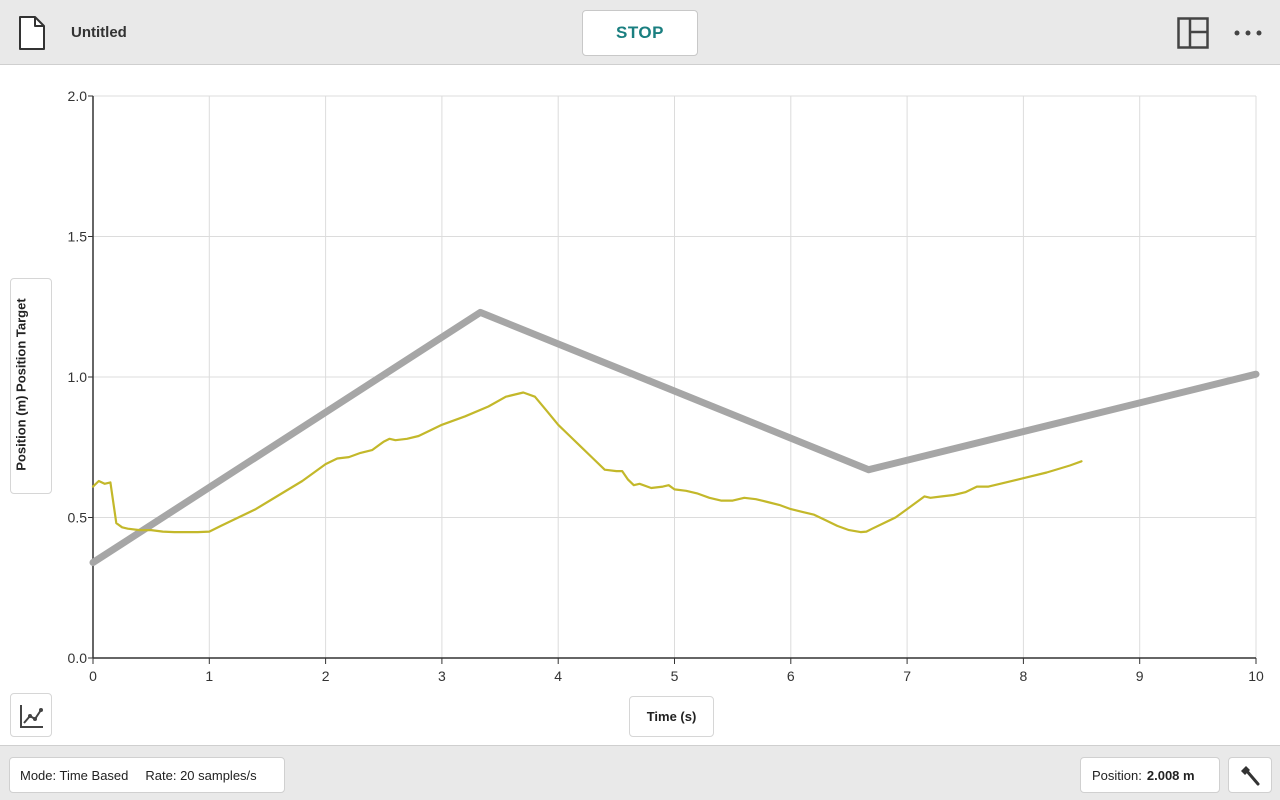 The width and height of the screenshot is (1280, 800). Describe the element at coordinates (209, 676) in the screenshot. I see `x-tick-label: 1` at that location.